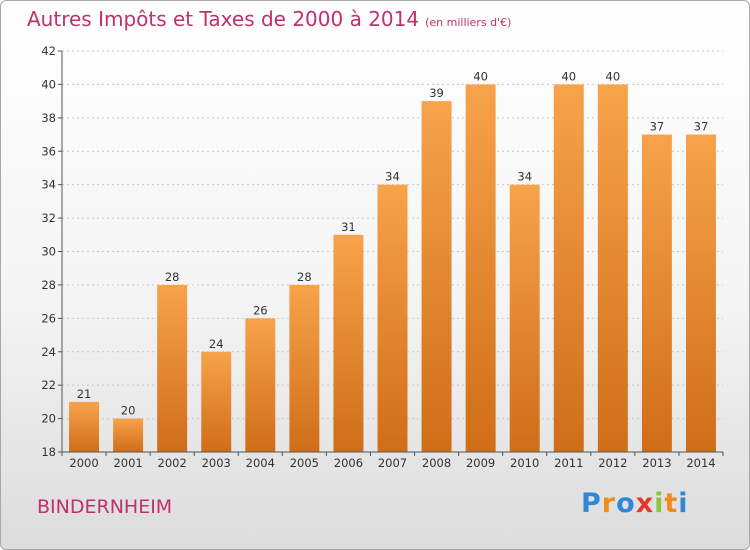 The image size is (750, 550). Describe the element at coordinates (480, 268) in the screenshot. I see `bar-2009` at that location.